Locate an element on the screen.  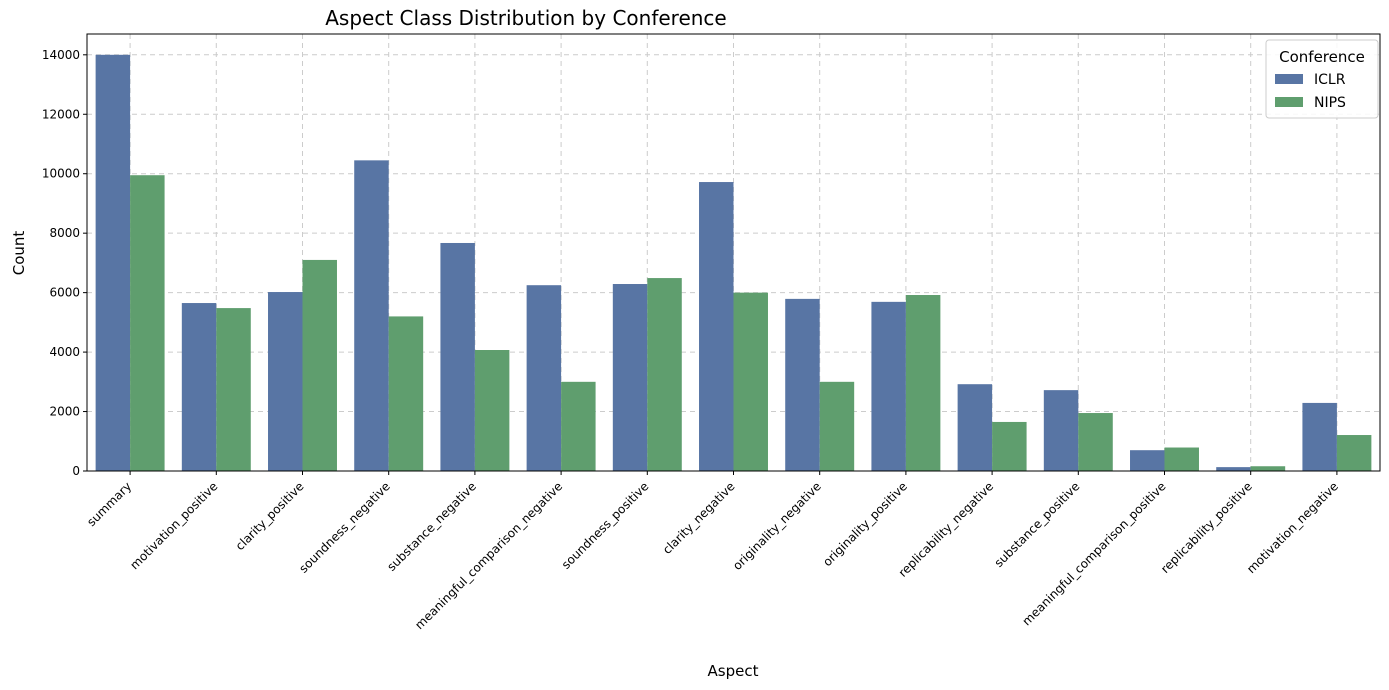
legend-label-nips: NIPS is located at coordinates (1330, 103).